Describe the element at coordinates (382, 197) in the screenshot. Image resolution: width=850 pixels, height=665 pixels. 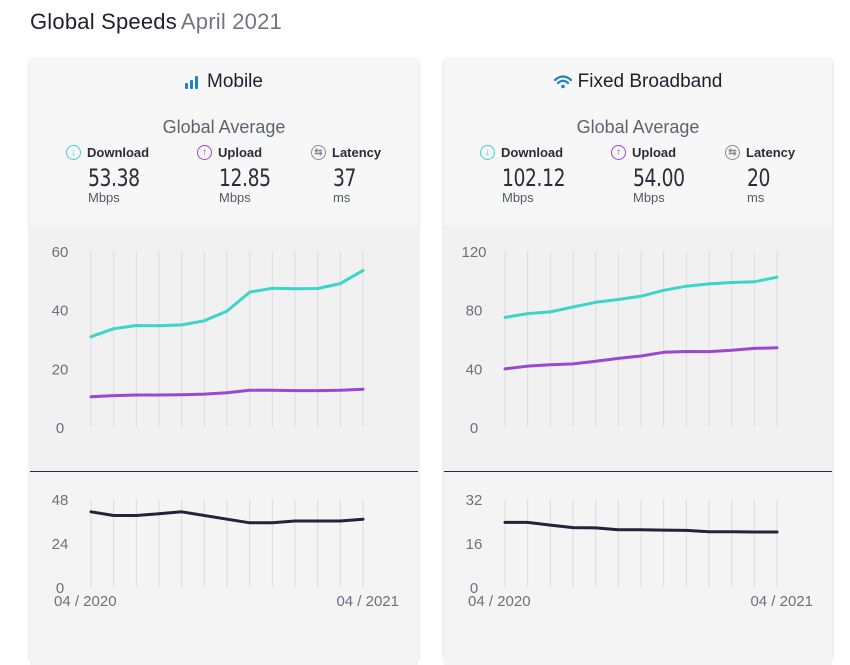
I see `mobile-latency-unit: ms` at that location.